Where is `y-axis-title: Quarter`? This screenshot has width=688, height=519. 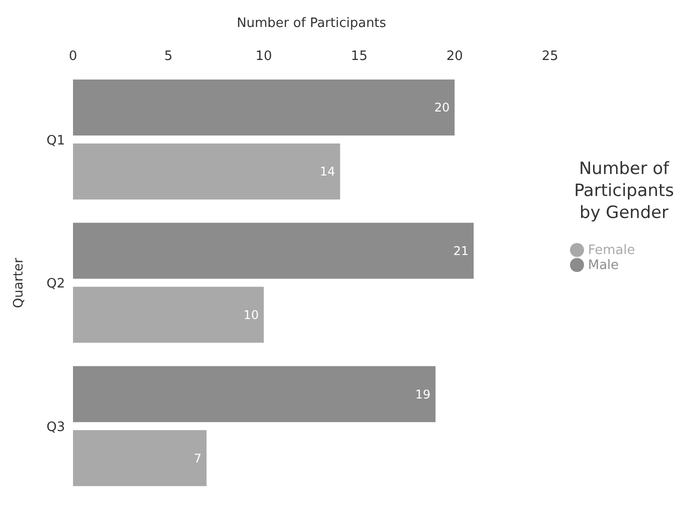 y-axis-title: Quarter is located at coordinates (19, 282).